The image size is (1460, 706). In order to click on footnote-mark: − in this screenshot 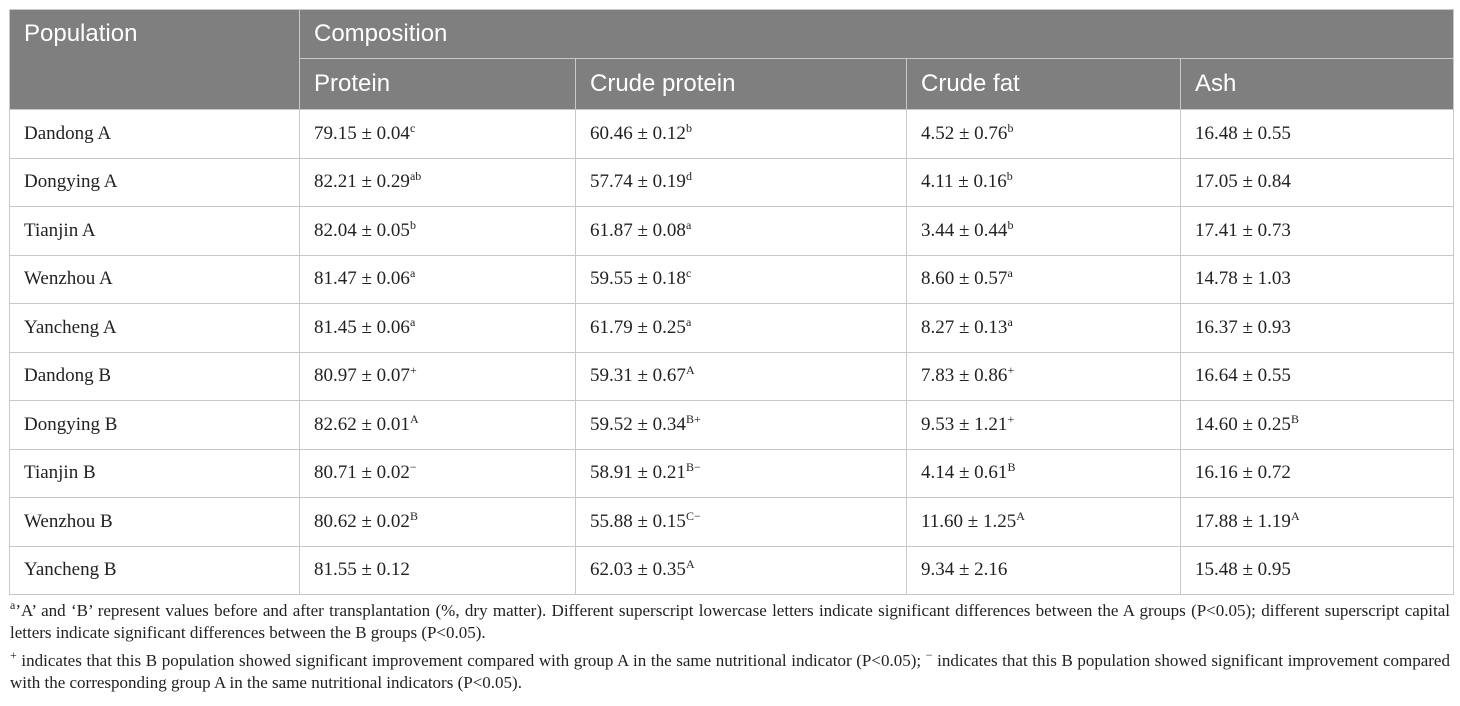, I will do `click(929, 655)`.